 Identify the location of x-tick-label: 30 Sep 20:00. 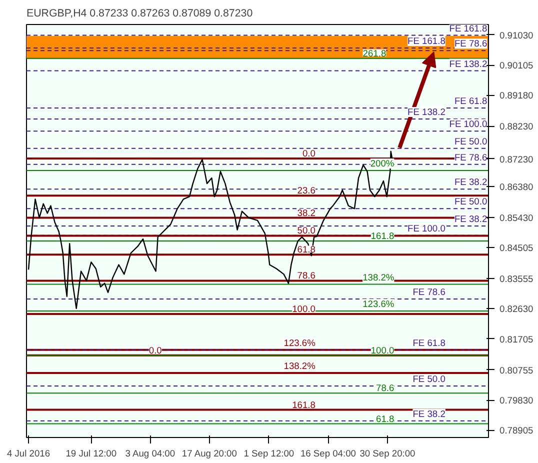
(388, 453).